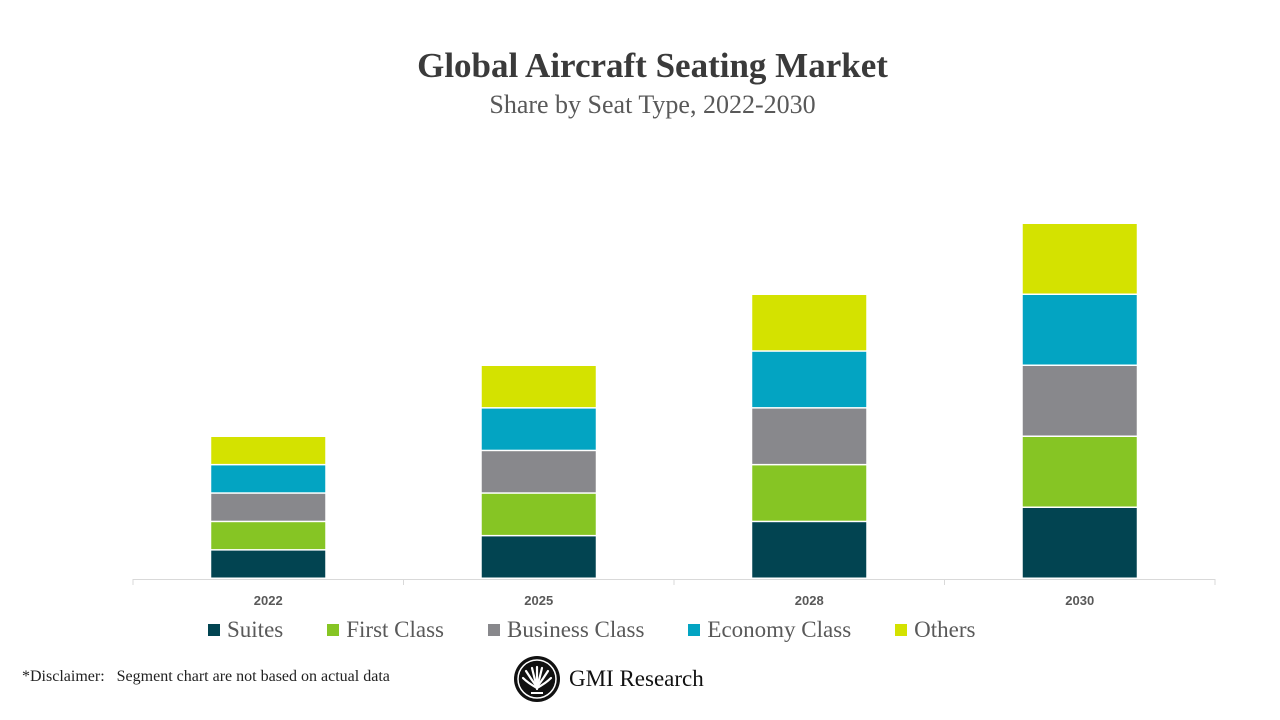  Describe the element at coordinates (809, 436) in the screenshot. I see `bar-segment-2028-business-class` at that location.